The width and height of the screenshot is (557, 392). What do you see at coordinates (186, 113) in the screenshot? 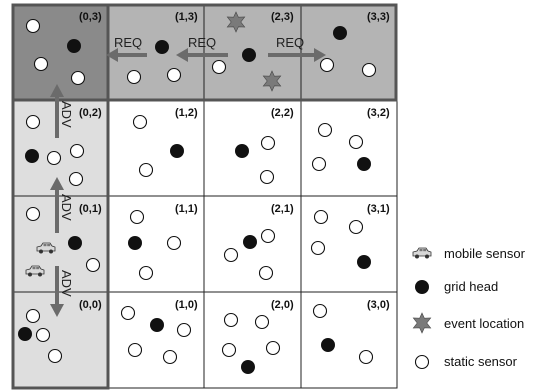
I see `cell-label: (1,2)` at bounding box center [186, 113].